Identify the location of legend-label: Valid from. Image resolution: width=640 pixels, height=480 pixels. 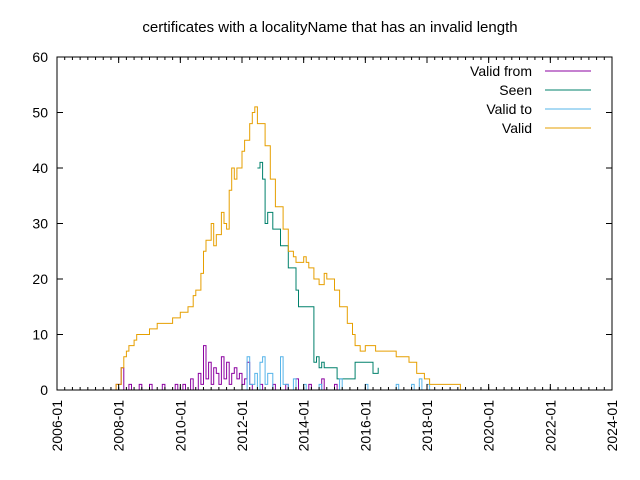
(501, 71).